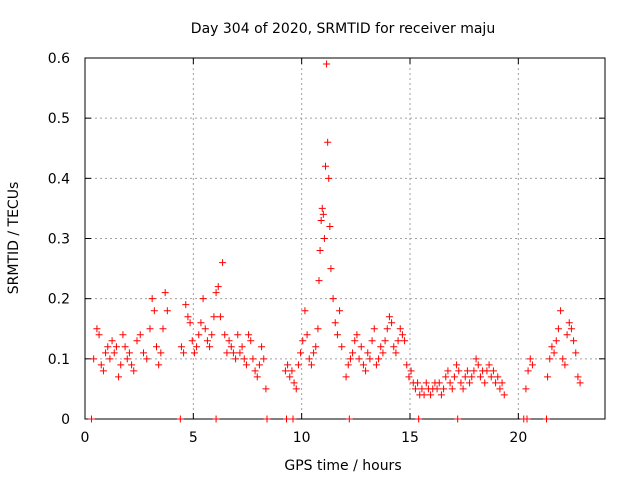  What do you see at coordinates (410, 438) in the screenshot?
I see `x-tick-label: 15` at bounding box center [410, 438].